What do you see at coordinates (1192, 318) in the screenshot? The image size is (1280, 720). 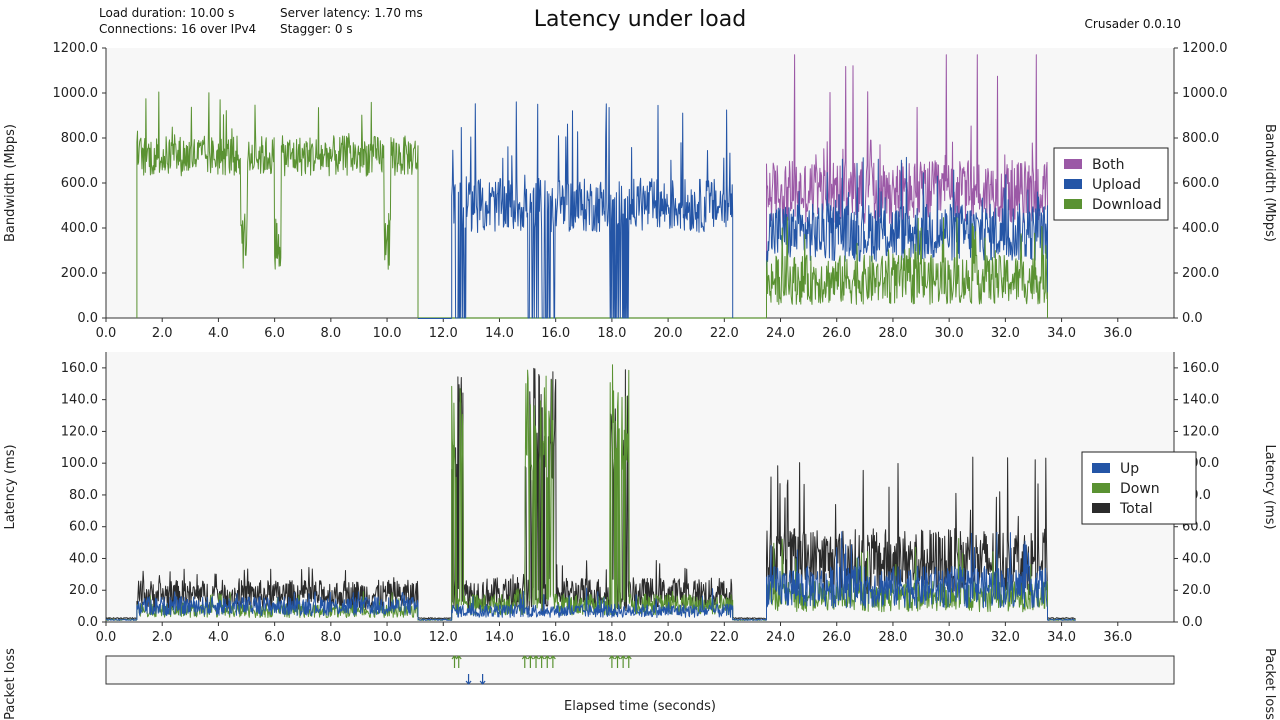 I see `bandwidth-y-tick-label-right: 0.0` at bounding box center [1192, 318].